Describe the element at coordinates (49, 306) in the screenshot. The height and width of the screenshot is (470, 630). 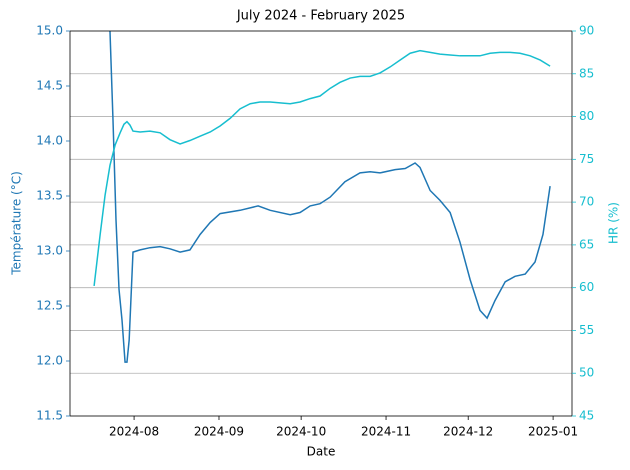
I see `y-tick-label: 12.5` at that location.